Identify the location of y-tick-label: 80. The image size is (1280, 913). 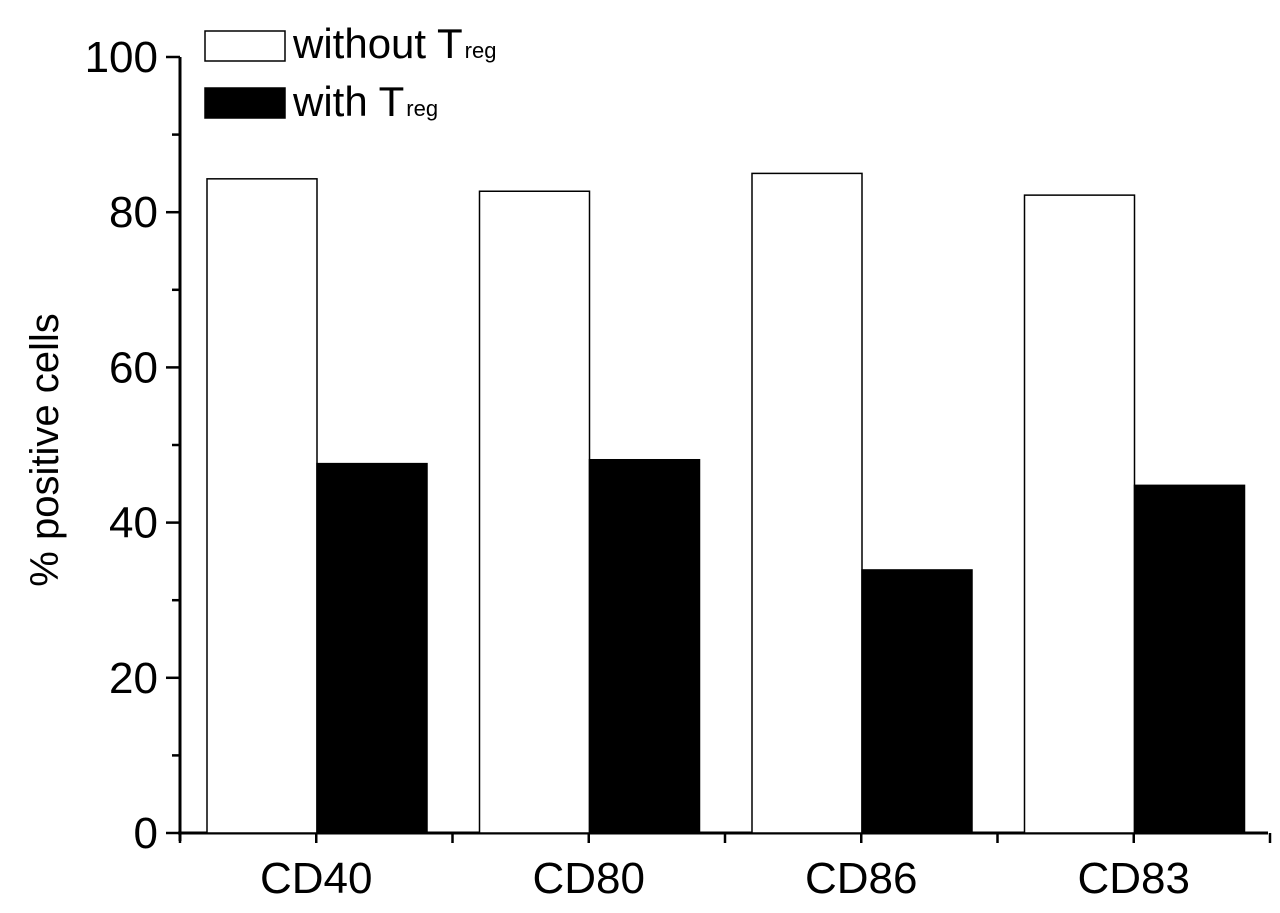
(133, 212).